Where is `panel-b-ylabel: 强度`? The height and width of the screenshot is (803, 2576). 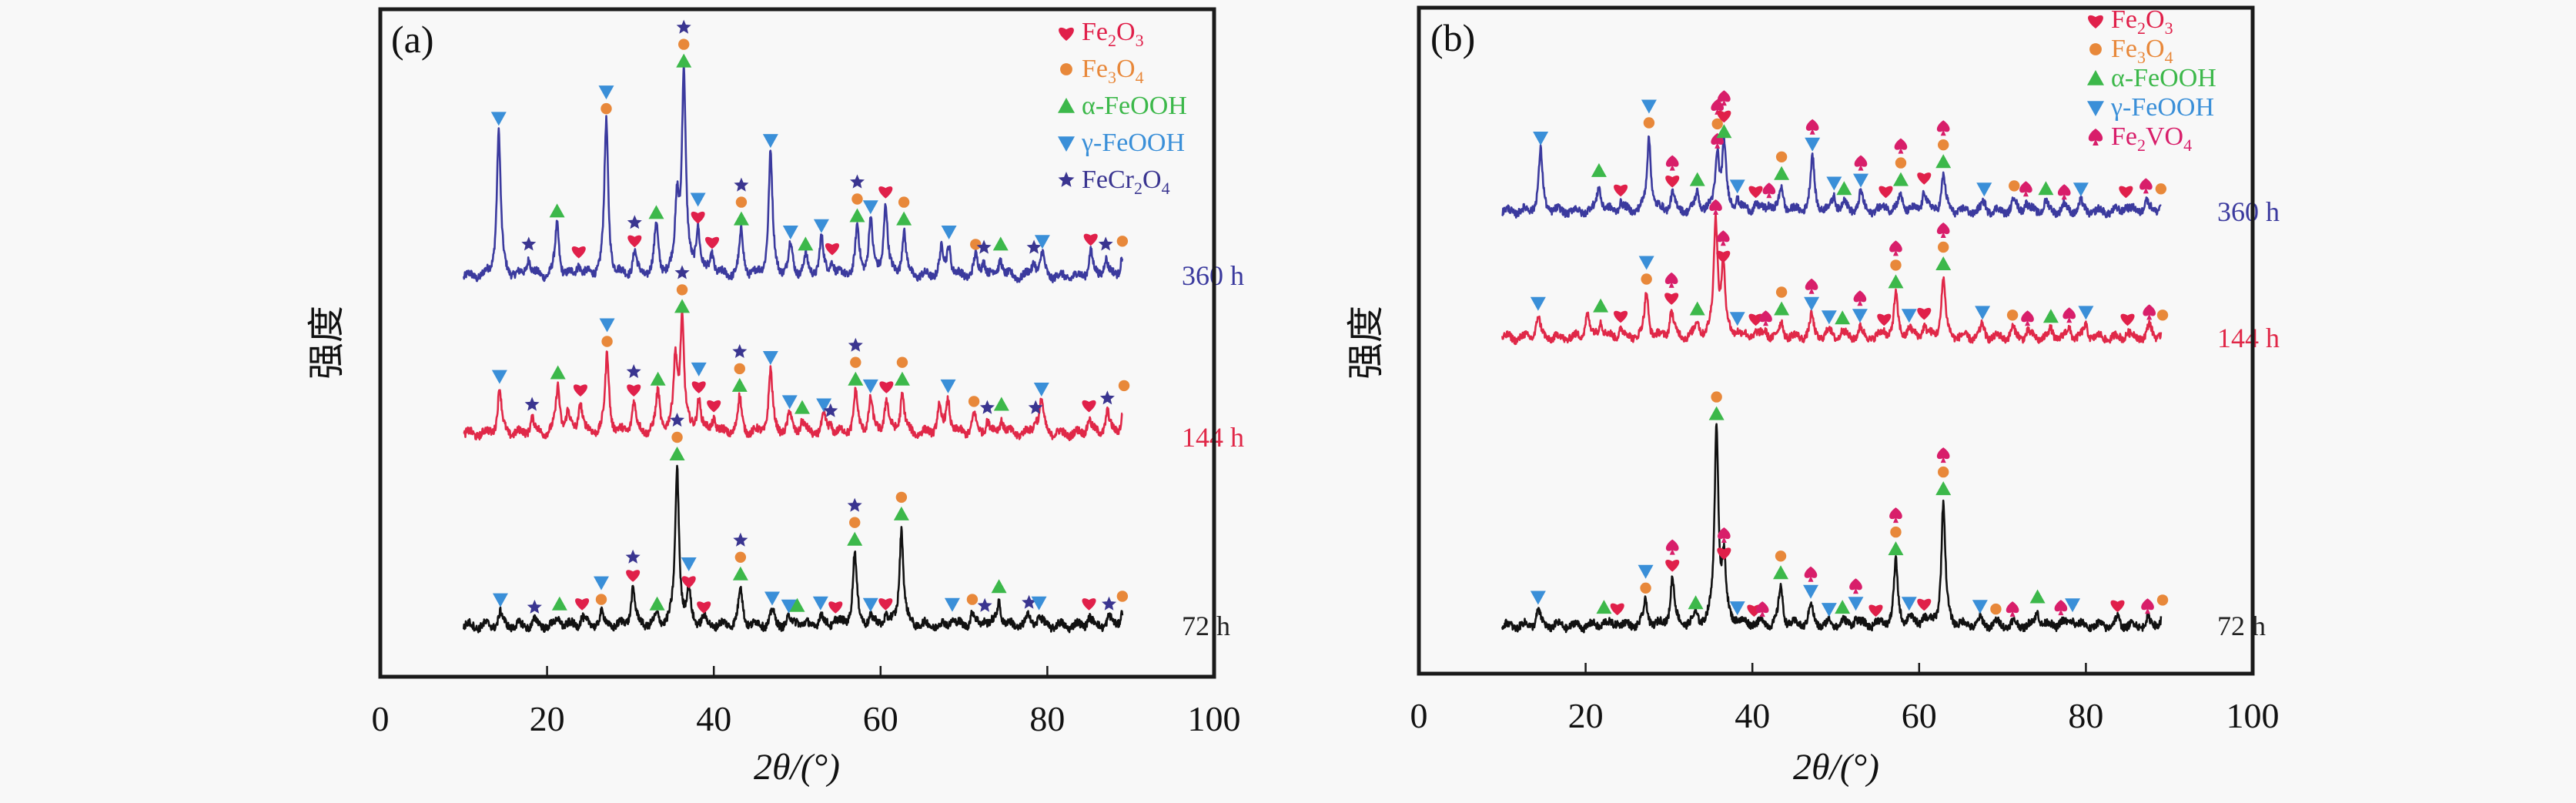 panel-b-ylabel: 强度 is located at coordinates (1367, 343).